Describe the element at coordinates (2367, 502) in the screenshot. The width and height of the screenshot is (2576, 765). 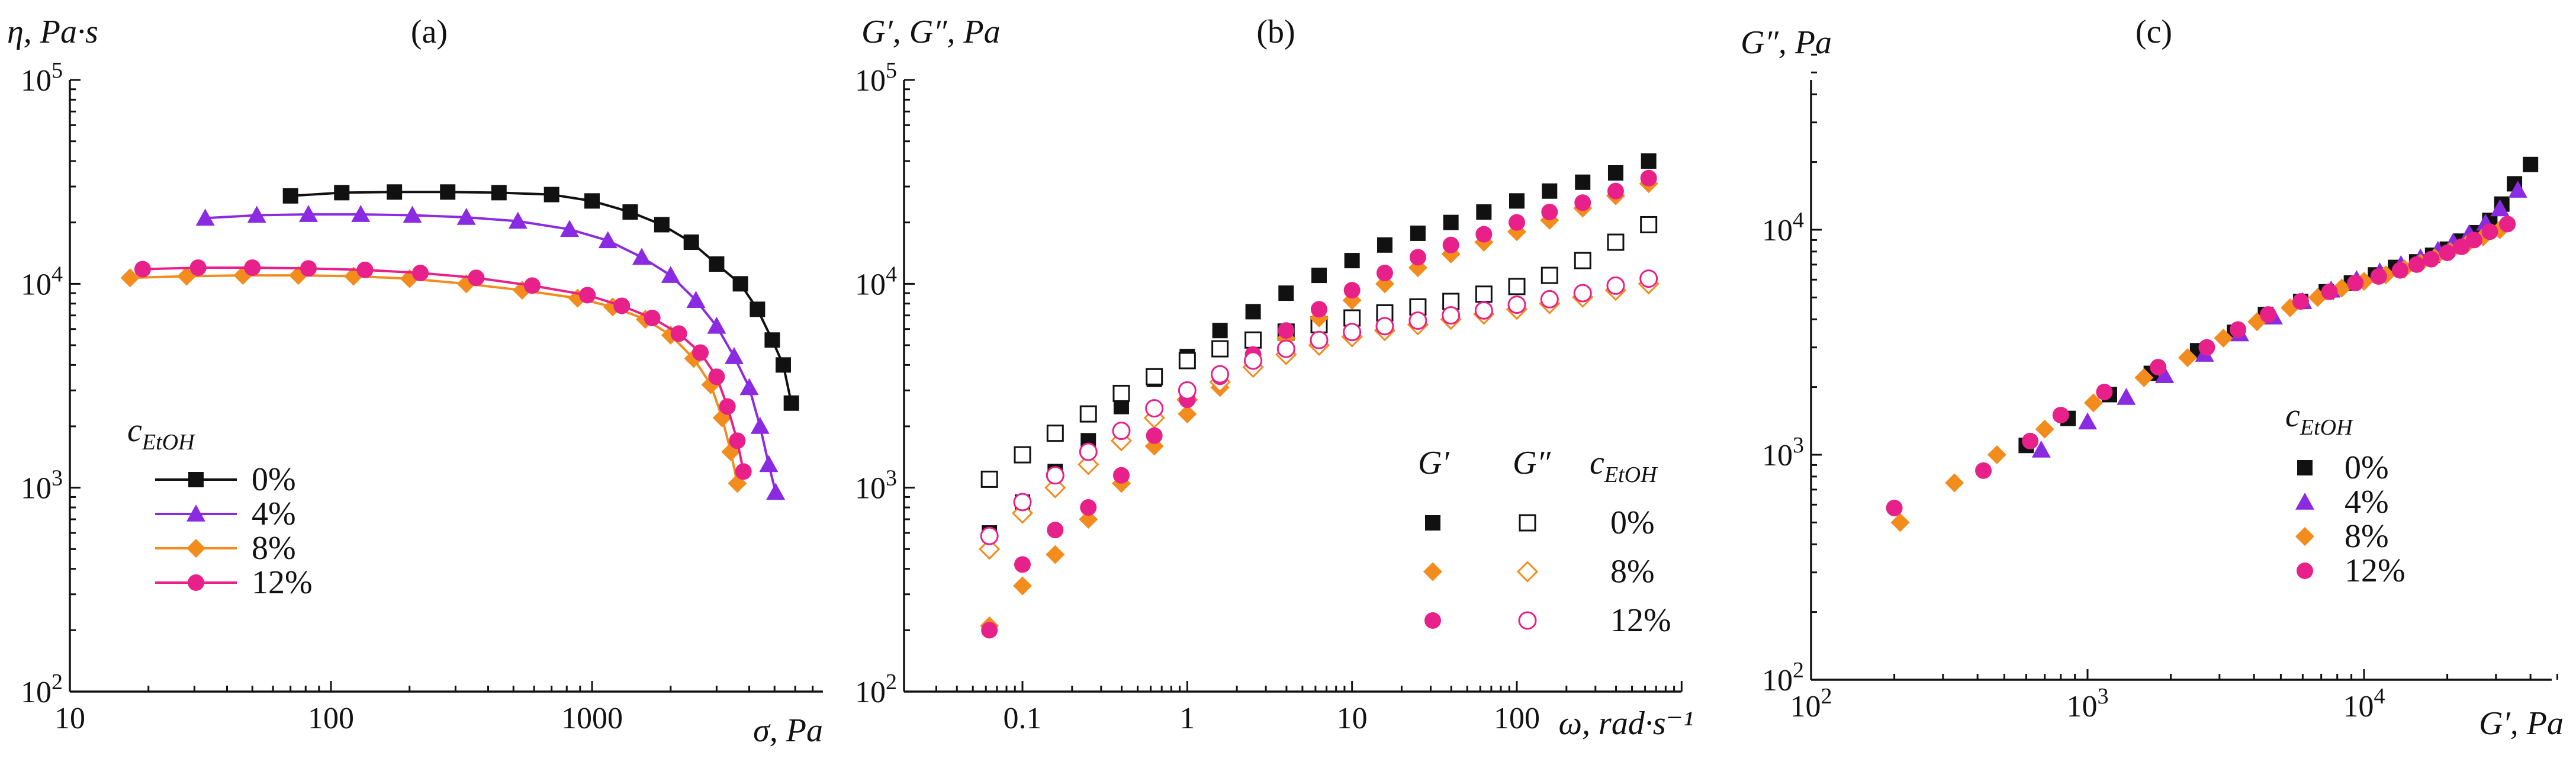
I see `legend-label-4%: 4%` at that location.